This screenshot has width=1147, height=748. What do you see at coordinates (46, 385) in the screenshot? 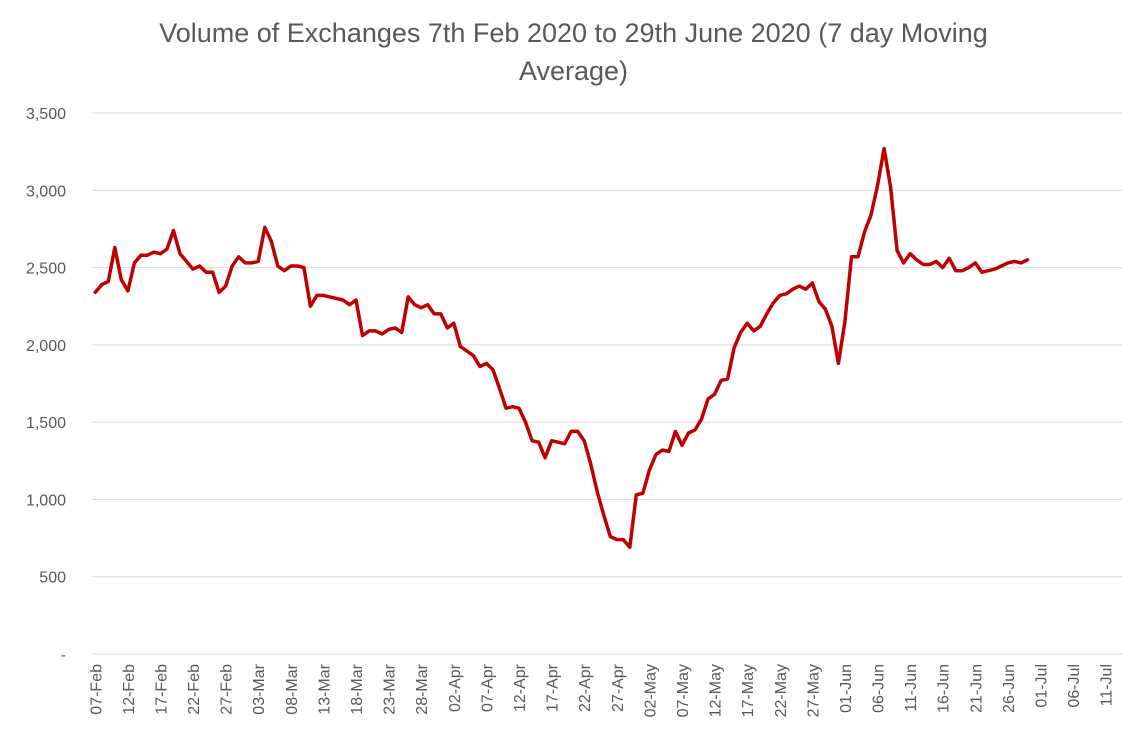
I see `y-axis-tick-labels: - 500 1,000 1,500 2,000 2,500 3,000 3,500` at bounding box center [46, 385].